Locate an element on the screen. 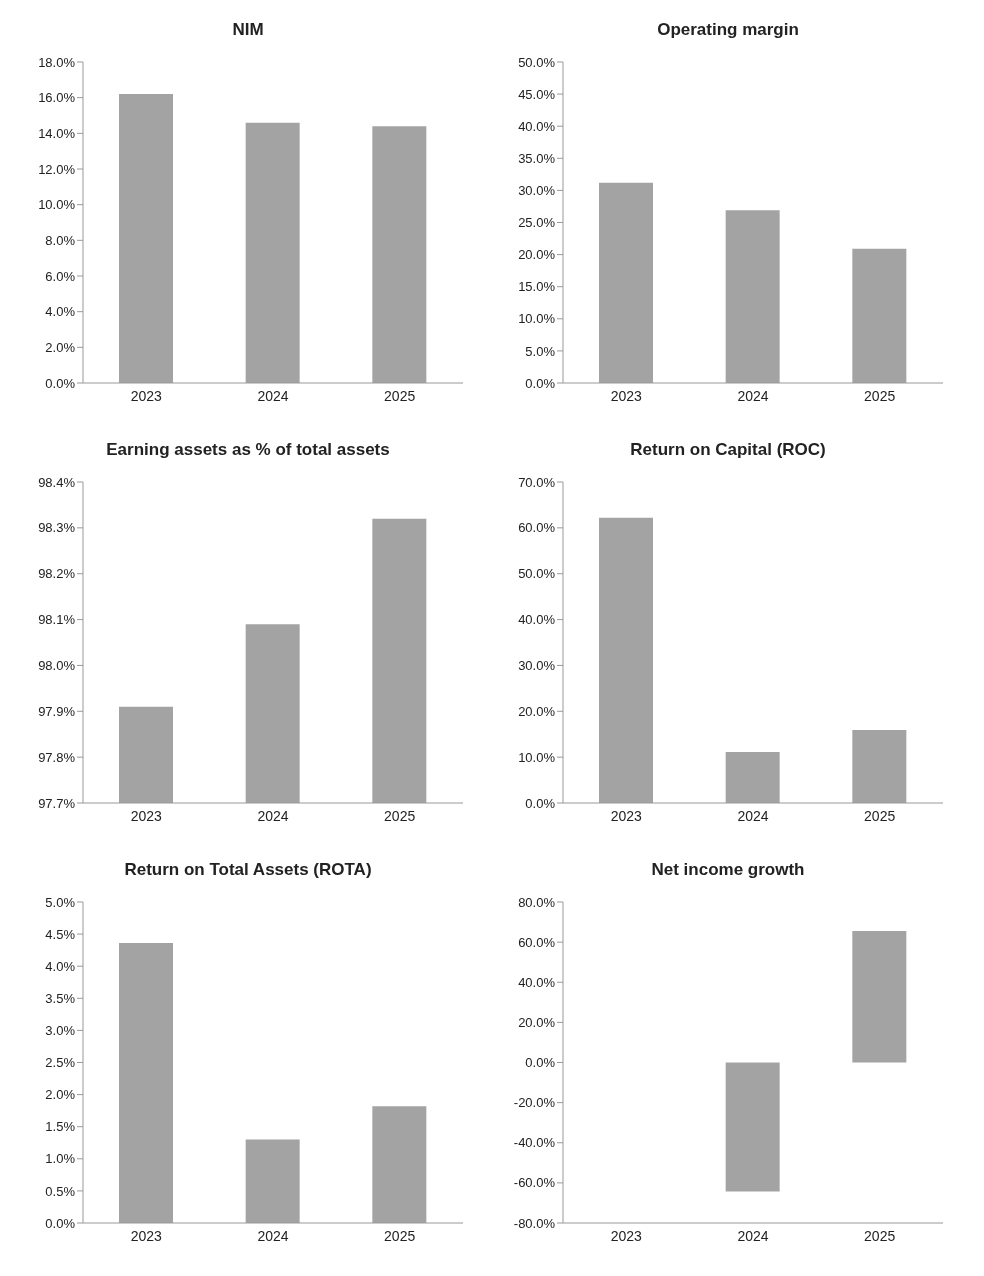  y-tick-label: 3.0% is located at coordinates (60, 1031).